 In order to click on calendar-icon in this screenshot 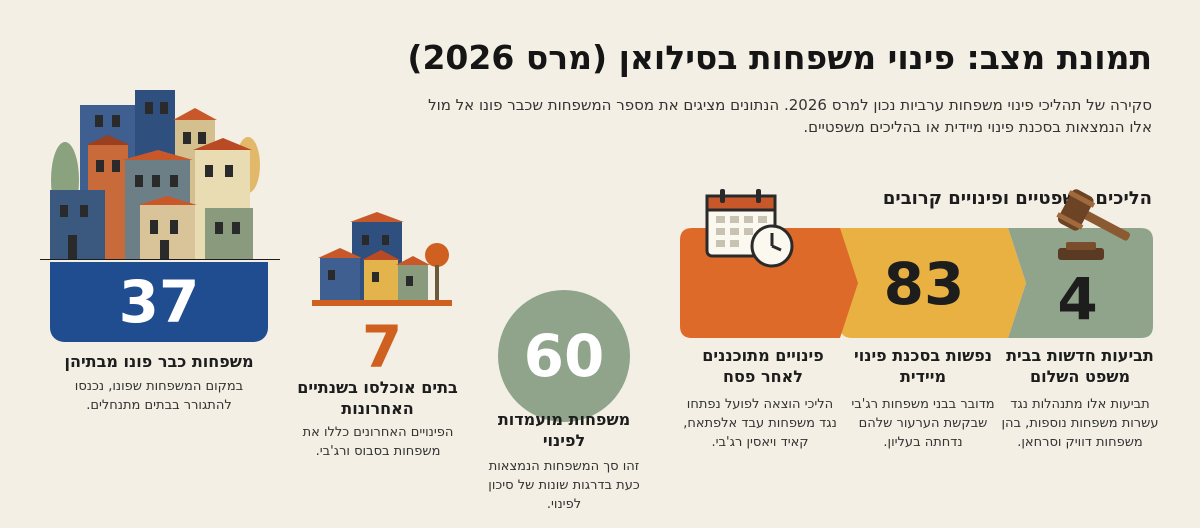, I will do `click(750, 229)`.